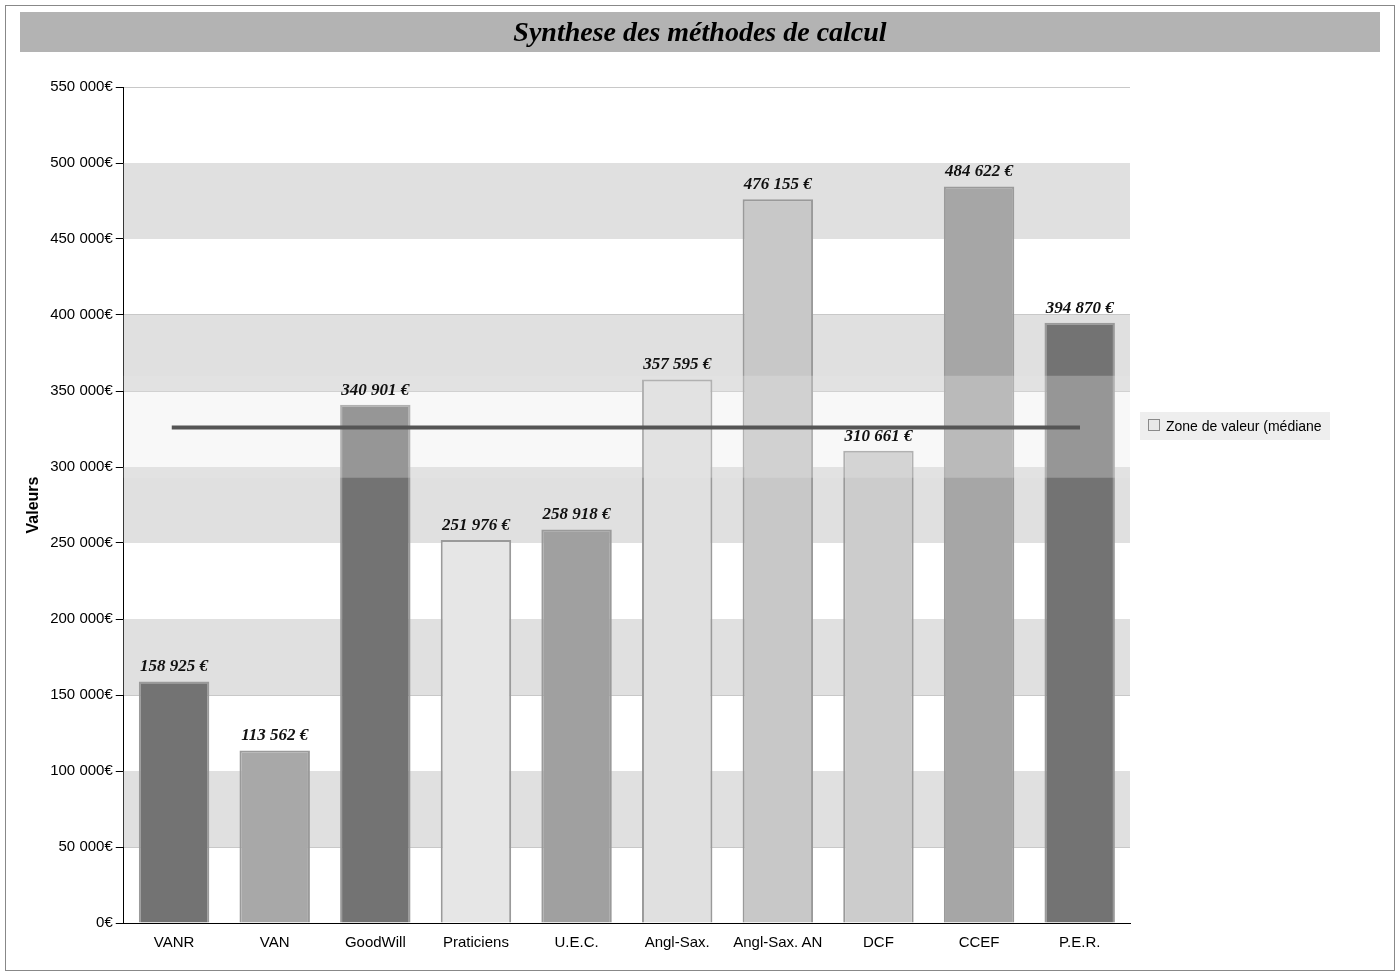 The height and width of the screenshot is (974, 1400). What do you see at coordinates (174, 666) in the screenshot?
I see `data-label: 158 925 €` at bounding box center [174, 666].